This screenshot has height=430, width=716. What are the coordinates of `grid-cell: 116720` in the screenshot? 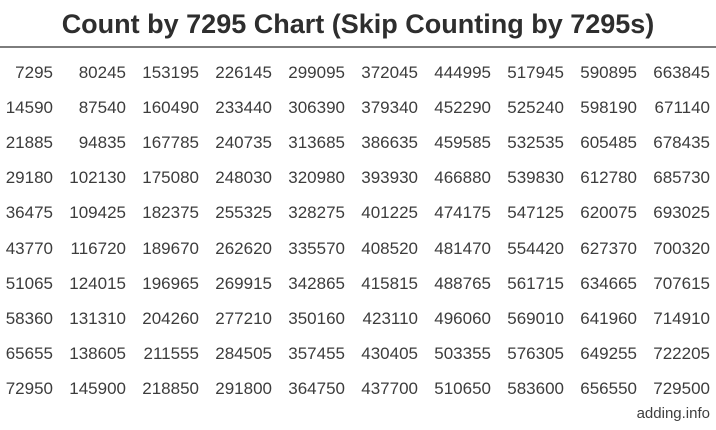 It's located at (98, 248).